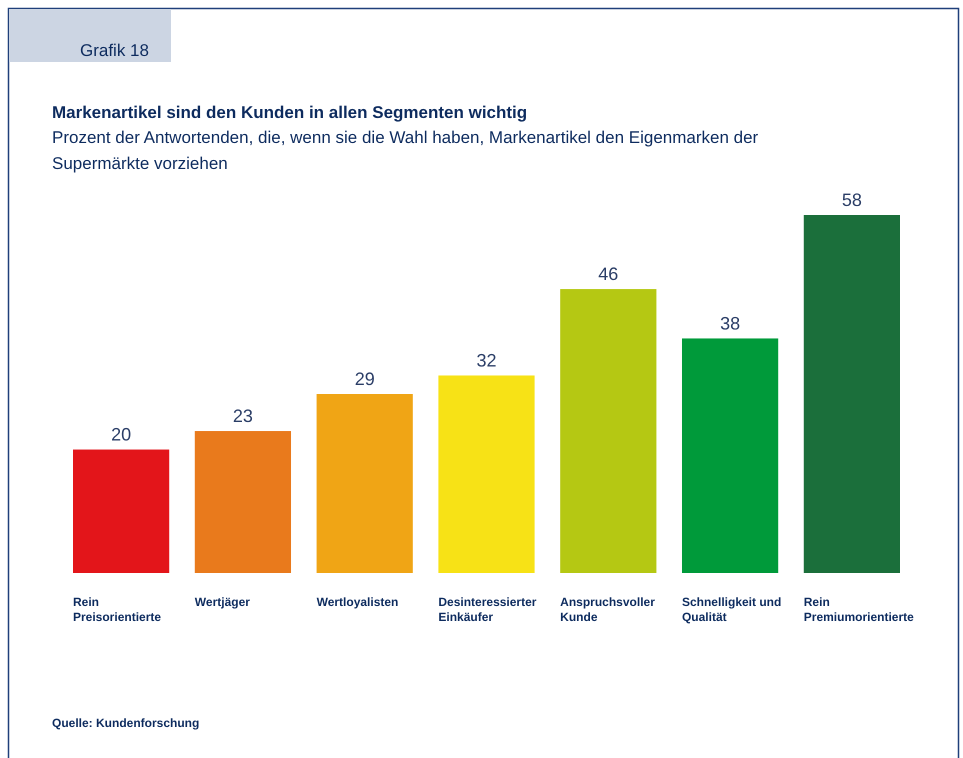 This screenshot has height=758, width=963. Describe the element at coordinates (859, 609) in the screenshot. I see `x-tick-label: Rein Premiumorientierte` at that location.